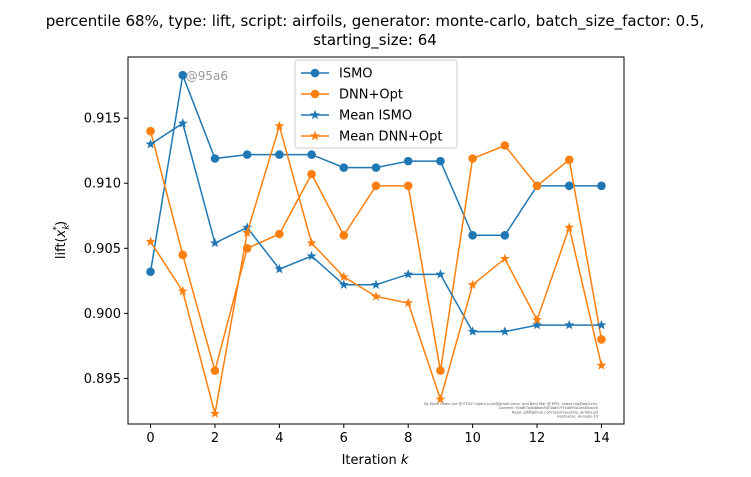  What do you see at coordinates (337, 74) in the screenshot?
I see `legend-entry: ISMO` at bounding box center [337, 74].